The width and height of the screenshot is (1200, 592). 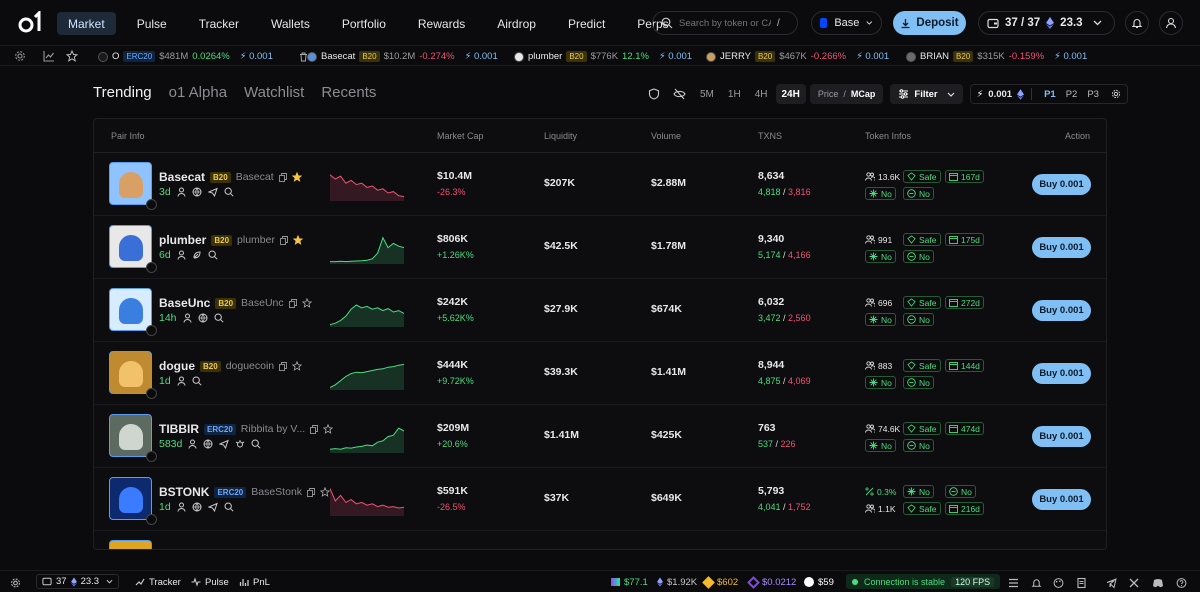 I want to click on search-input, so click(x=725, y=23).